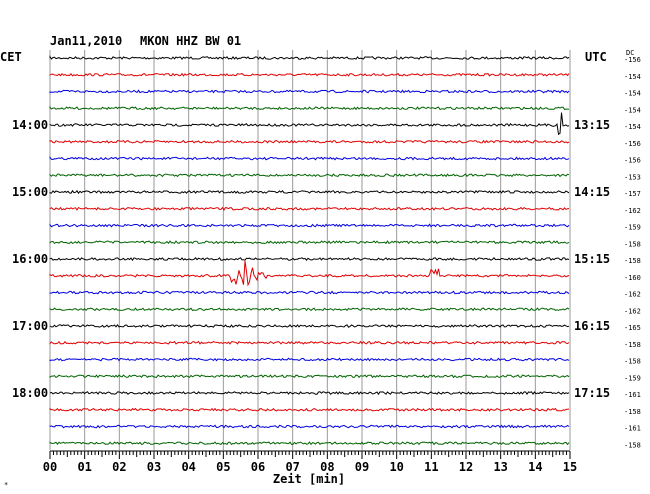 The image size is (650, 494). What do you see at coordinates (632, 194) in the screenshot?
I see `dc-value: -157` at bounding box center [632, 194].